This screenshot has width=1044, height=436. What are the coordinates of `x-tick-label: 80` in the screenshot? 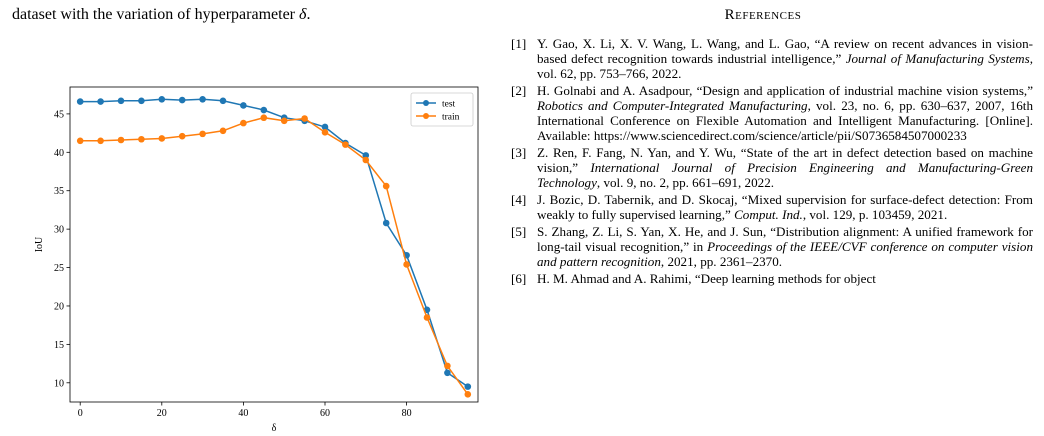 It's located at (407, 413).